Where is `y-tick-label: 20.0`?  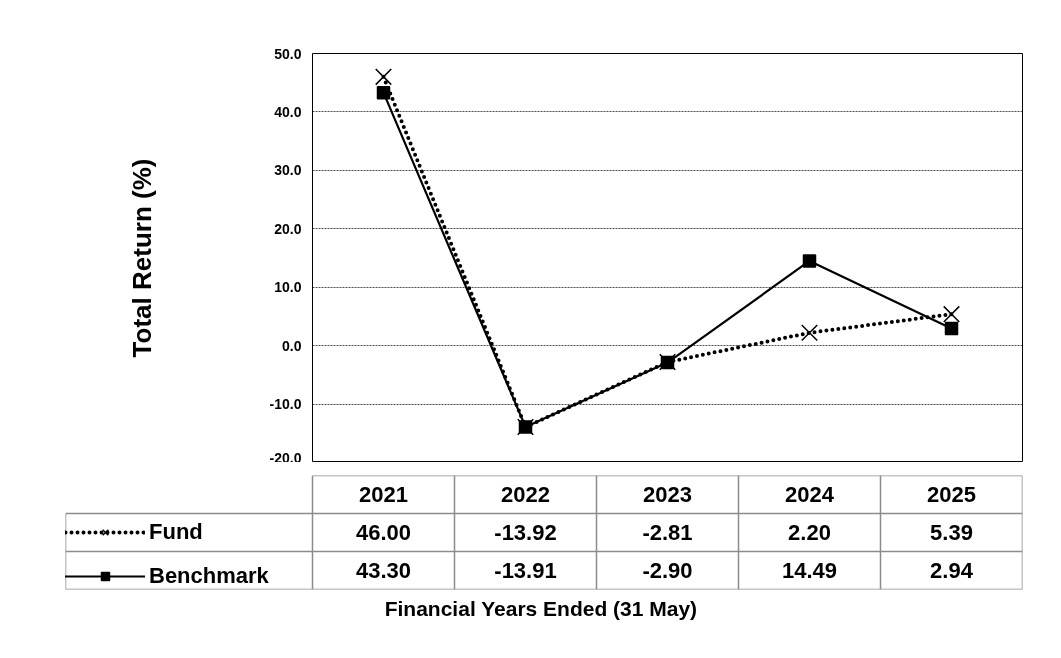
y-tick-label: 20.0 is located at coordinates (288, 228).